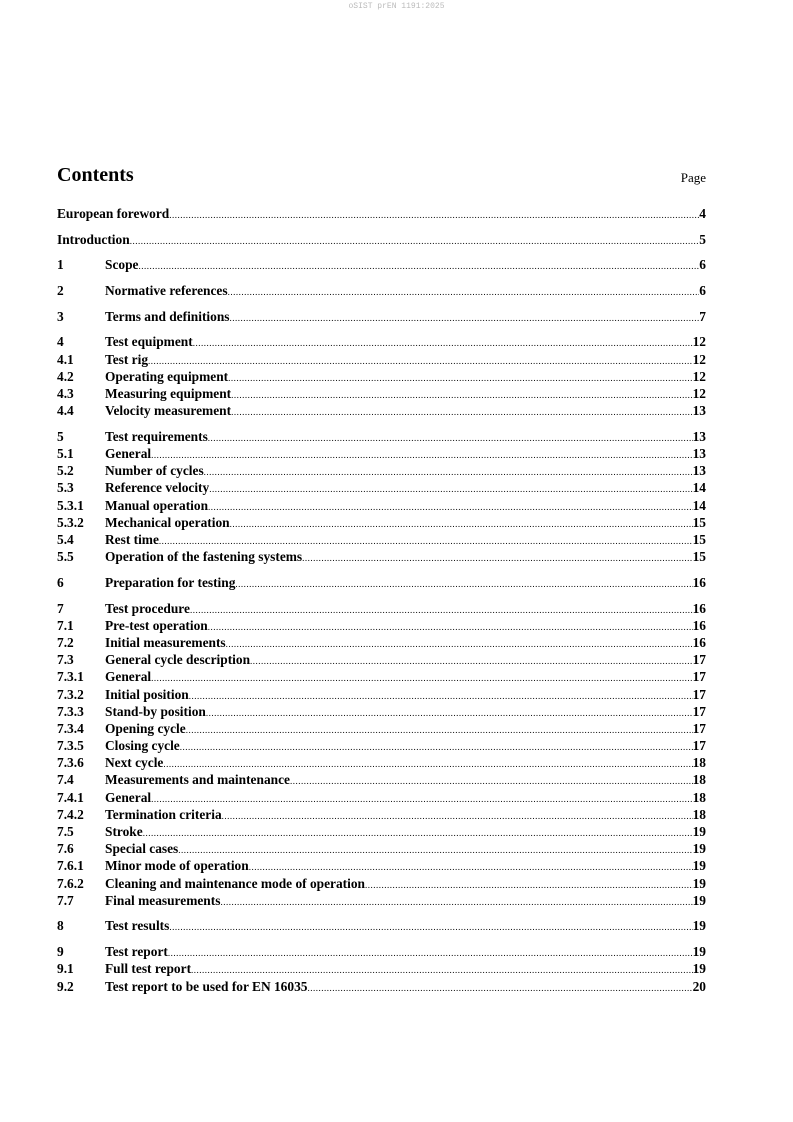  I want to click on toc-entry: 5 Test requirements 13, so click(381, 437).